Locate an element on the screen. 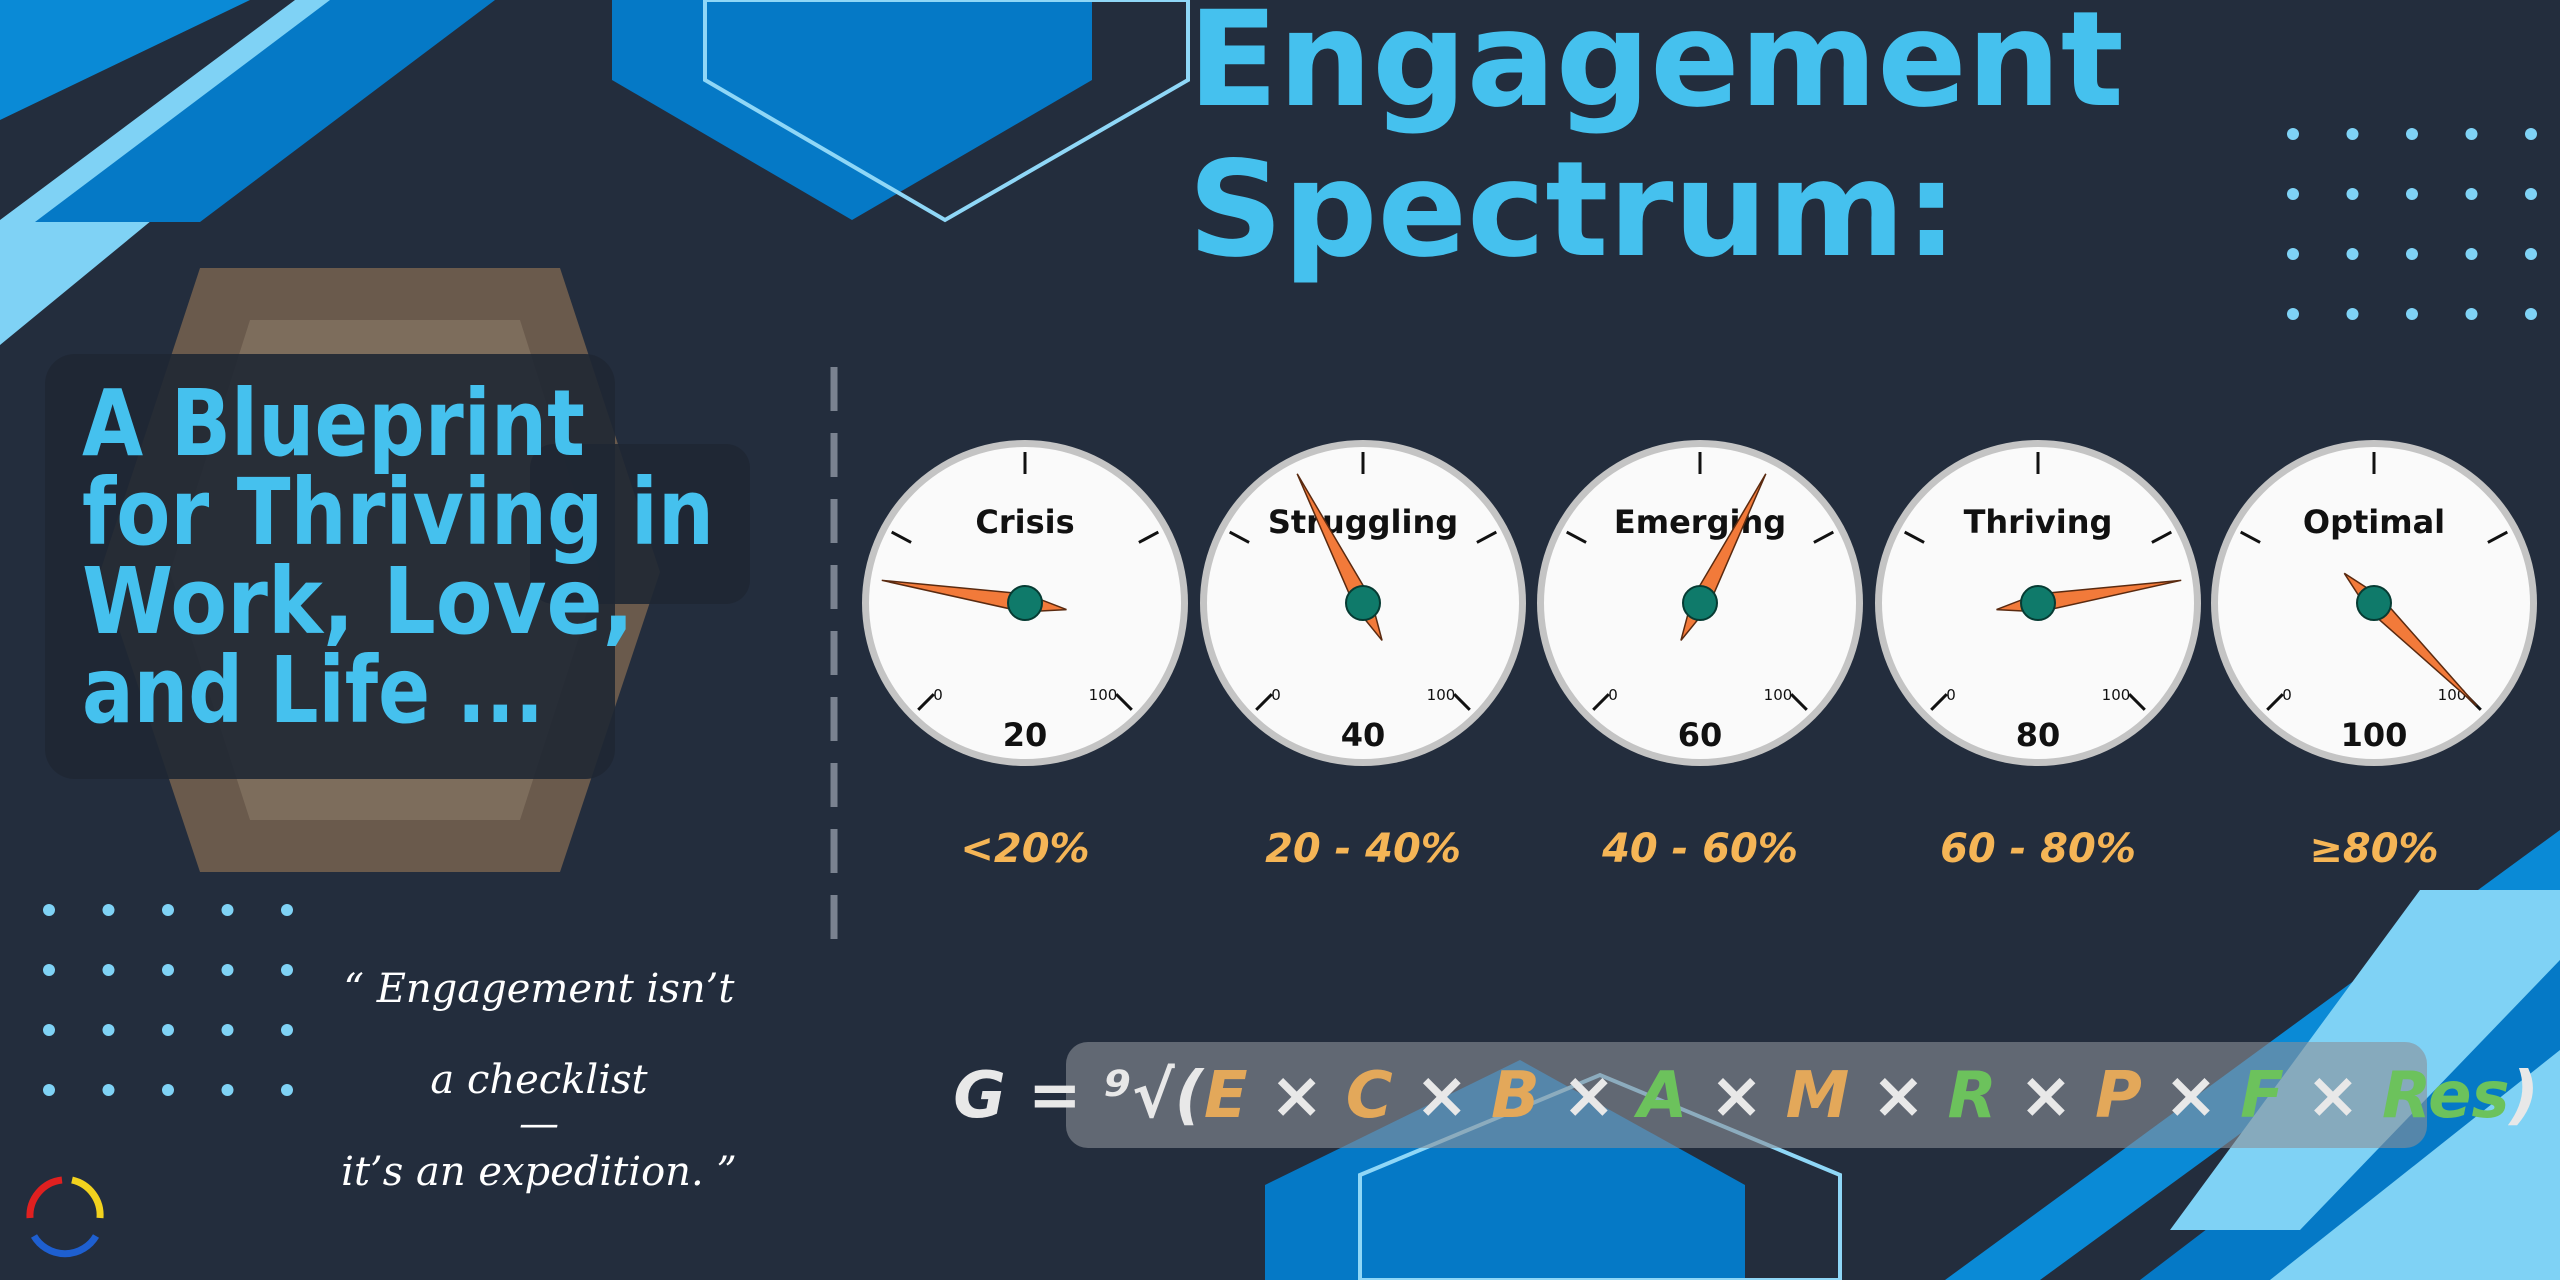 This screenshot has height=1280, width=2560. gauge-label: Optimal is located at coordinates (2374, 522).